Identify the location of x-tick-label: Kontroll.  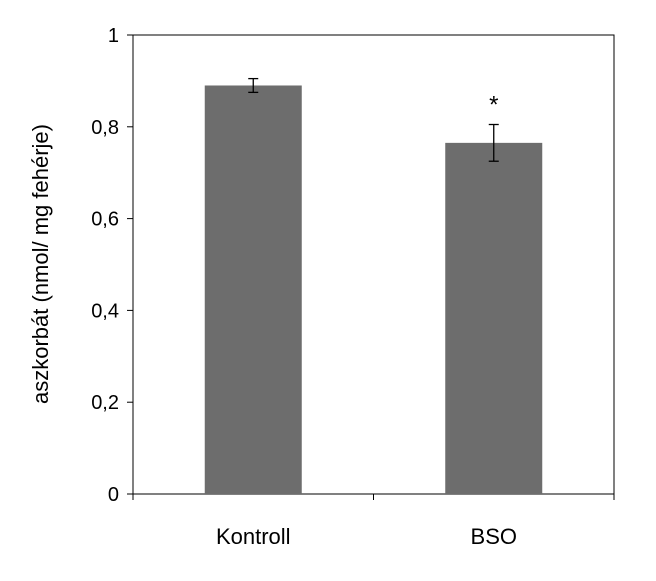
(253, 536).